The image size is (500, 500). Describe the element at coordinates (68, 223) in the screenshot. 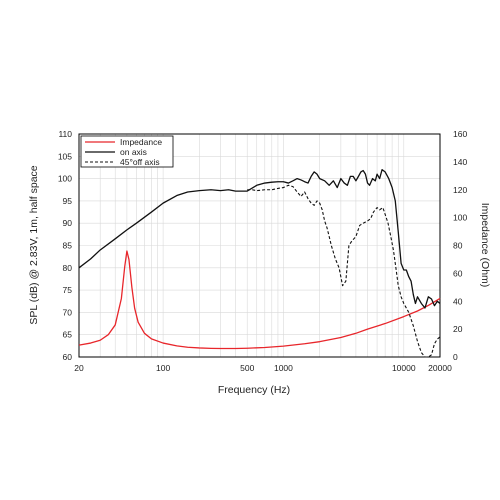

I see `y-tick-label: 90` at that location.